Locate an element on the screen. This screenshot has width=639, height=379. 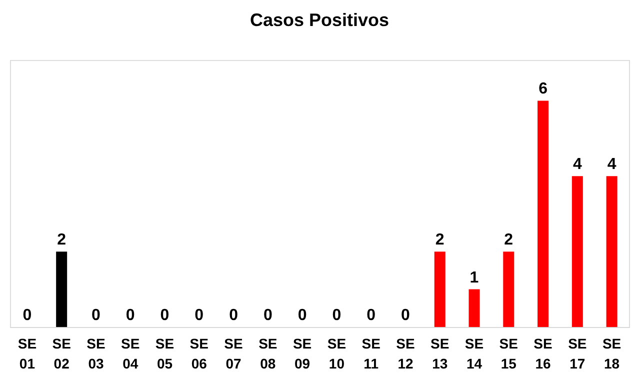
x-tick-label: SE 13 is located at coordinates (440, 354).